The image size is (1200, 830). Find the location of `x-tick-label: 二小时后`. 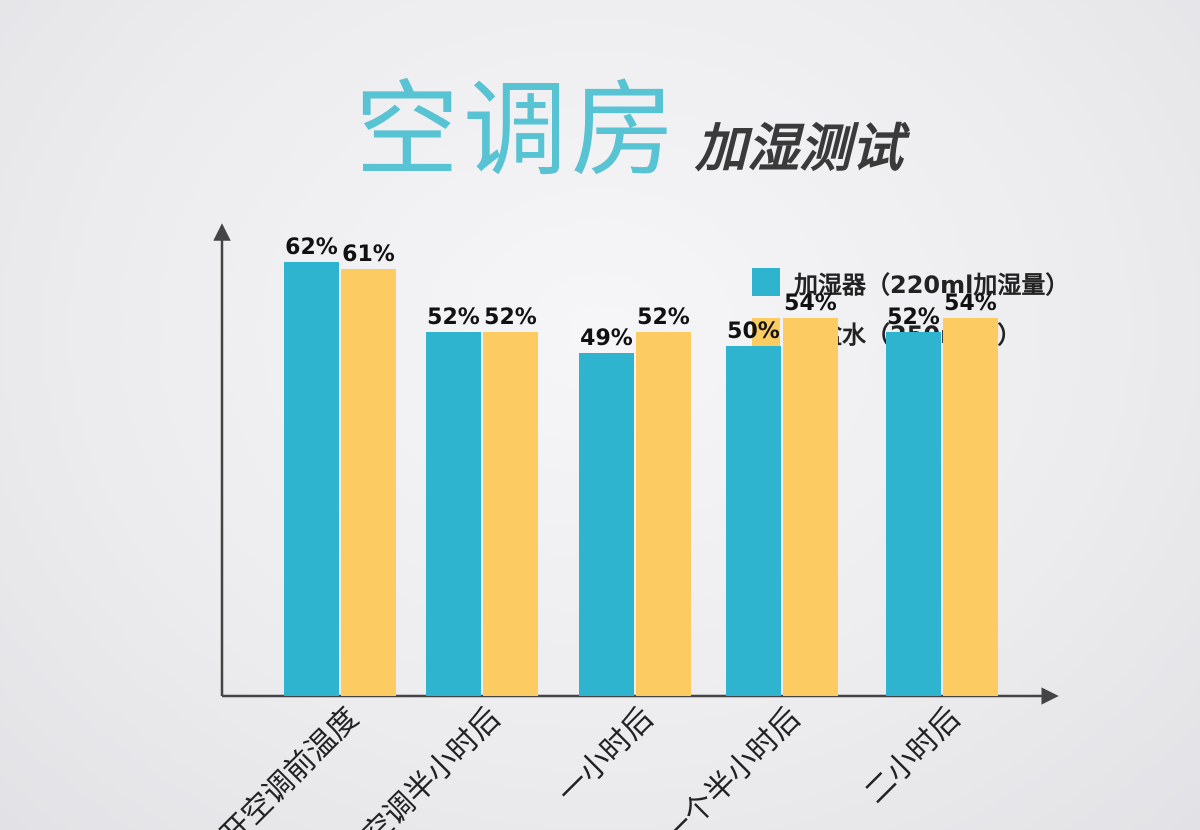

x-tick-label: 二小时后 is located at coordinates (913, 756).